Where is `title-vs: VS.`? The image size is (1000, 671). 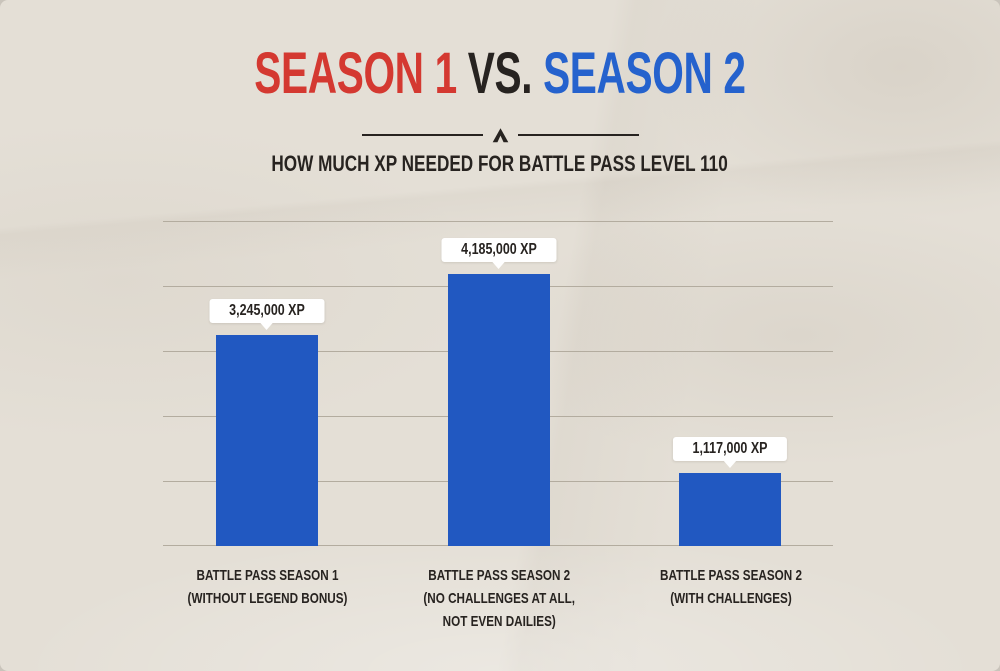
title-vs: VS. is located at coordinates (500, 73).